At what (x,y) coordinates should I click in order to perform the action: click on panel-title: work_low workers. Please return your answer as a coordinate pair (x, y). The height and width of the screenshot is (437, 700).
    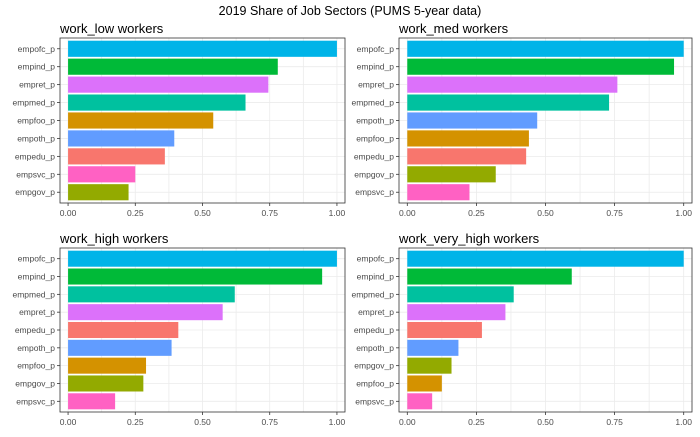
    Looking at the image, I should click on (111, 28).